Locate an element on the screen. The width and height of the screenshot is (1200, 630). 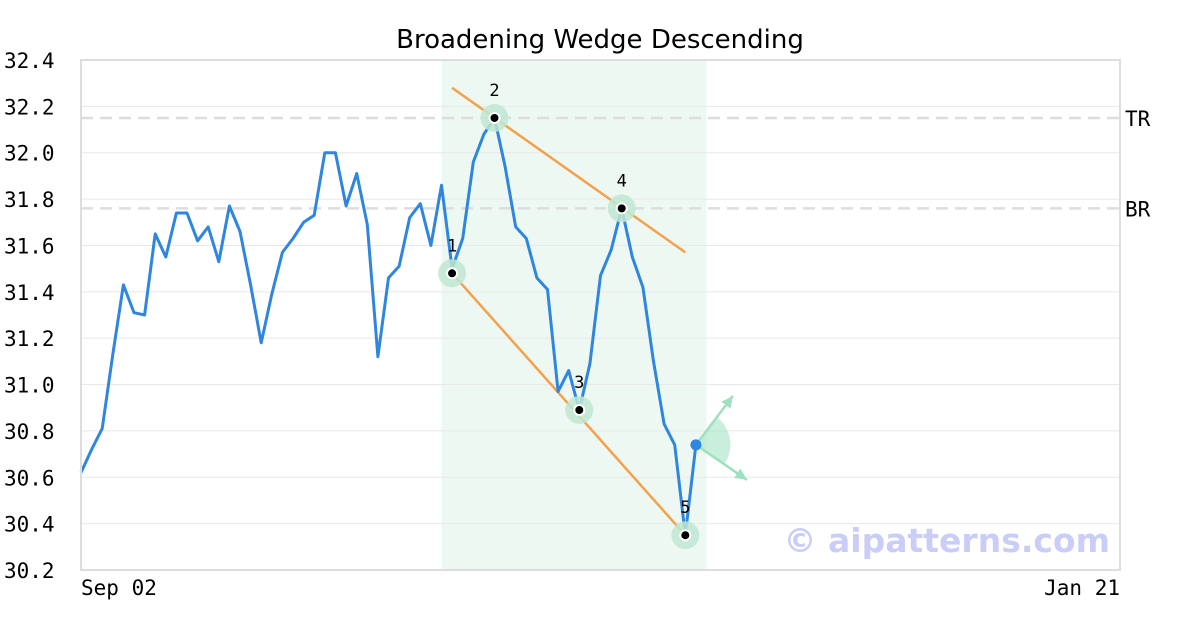
x-tick-label: Jan 21 is located at coordinates (1082, 588).